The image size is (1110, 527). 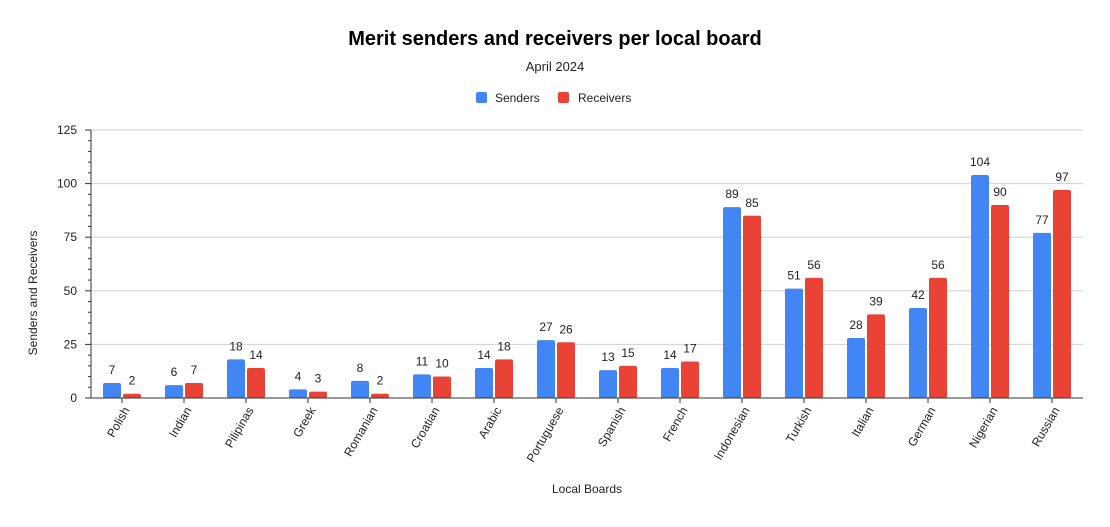 I want to click on bar-receivers-german, so click(x=938, y=337).